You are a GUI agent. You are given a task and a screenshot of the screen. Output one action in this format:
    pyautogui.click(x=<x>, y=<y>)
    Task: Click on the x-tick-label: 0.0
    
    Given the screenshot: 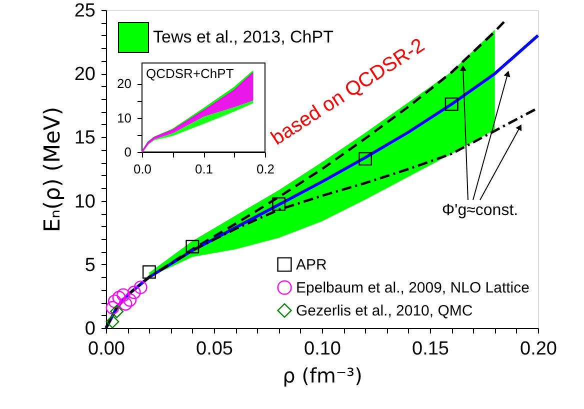 What is the action you would take?
    pyautogui.click(x=142, y=169)
    